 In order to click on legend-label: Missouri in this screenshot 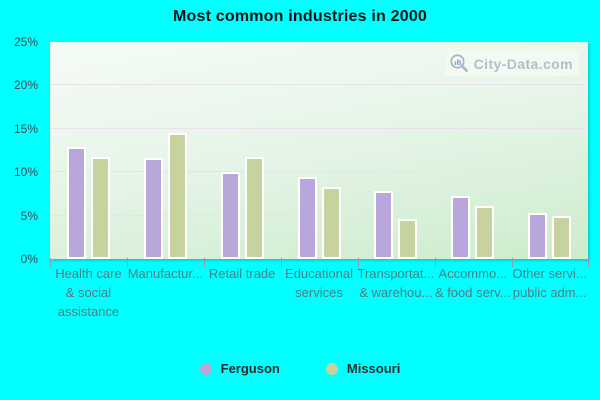, I will do `click(373, 368)`.